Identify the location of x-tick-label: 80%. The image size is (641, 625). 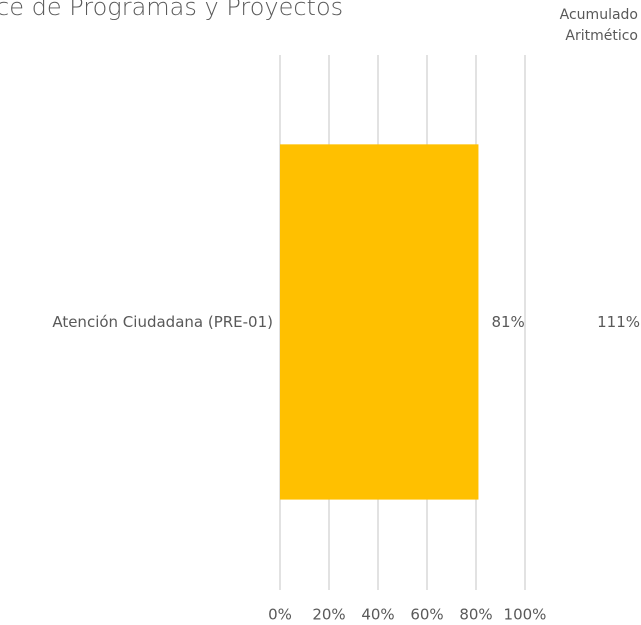
(475, 615).